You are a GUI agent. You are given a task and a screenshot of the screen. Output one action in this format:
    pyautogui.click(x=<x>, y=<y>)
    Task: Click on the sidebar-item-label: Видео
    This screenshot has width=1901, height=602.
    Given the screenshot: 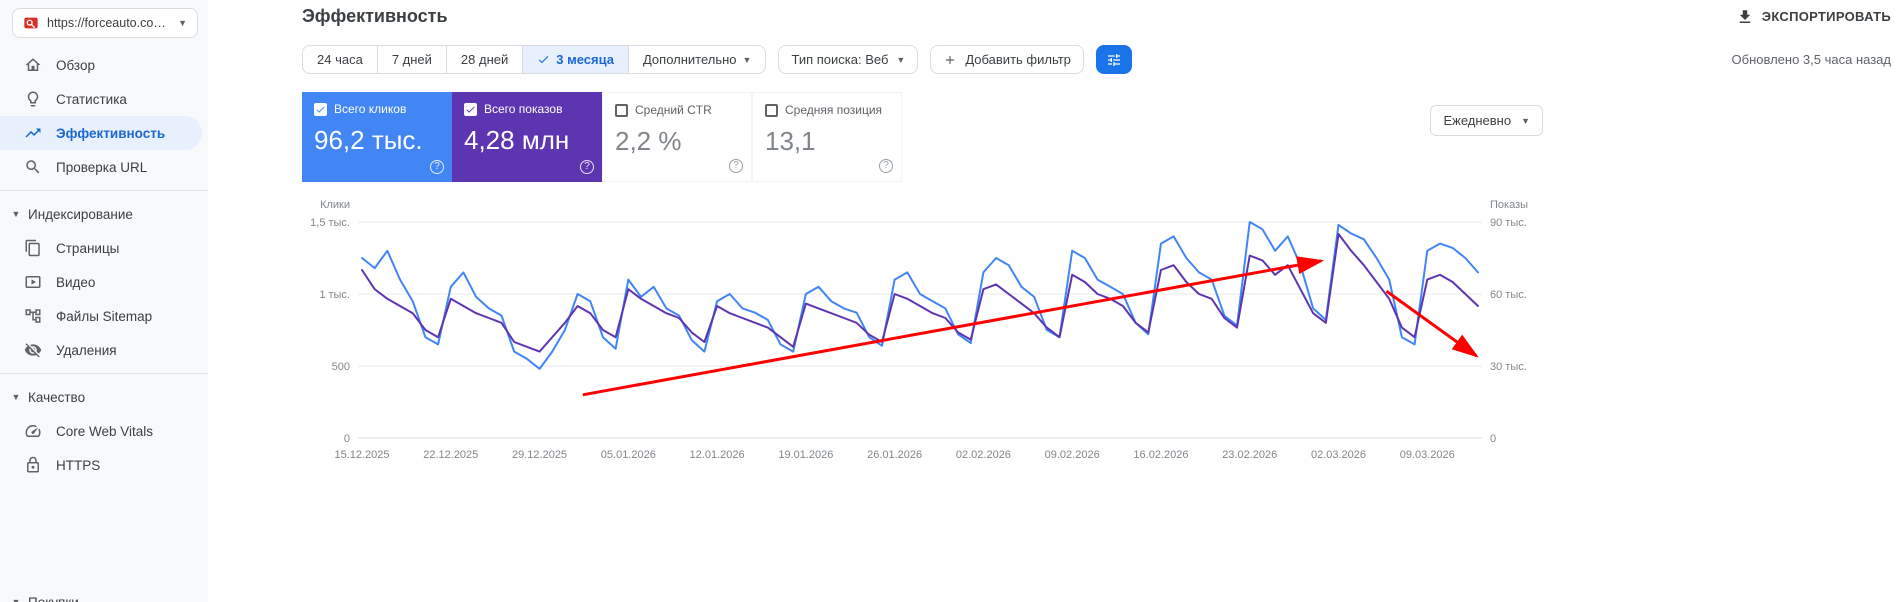 What is the action you would take?
    pyautogui.click(x=76, y=282)
    